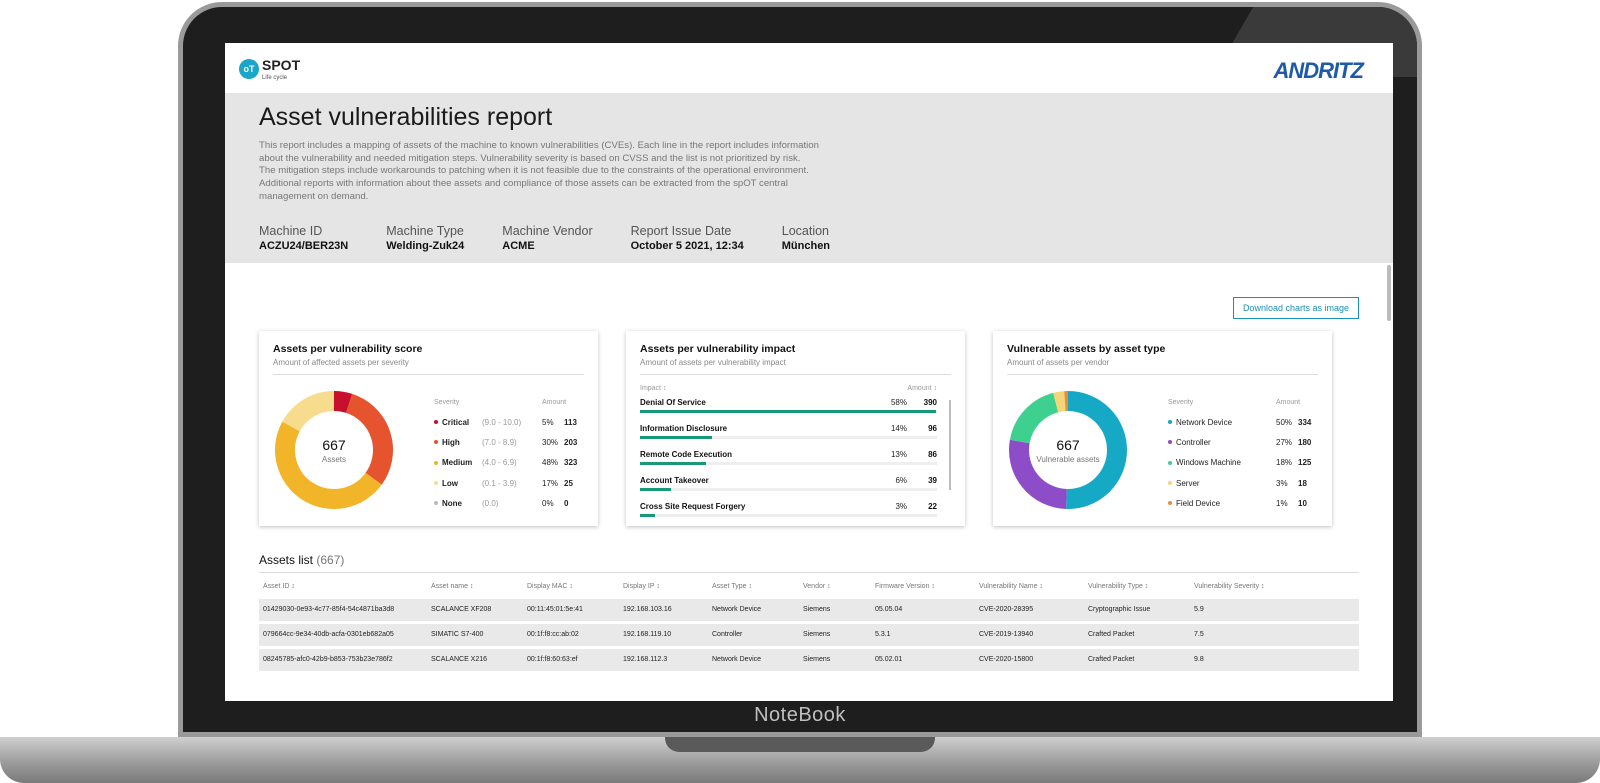 Image resolution: width=1600 pixels, height=783 pixels. Describe the element at coordinates (795, 457) in the screenshot. I see `impact-row: Remote Code Execution 13% 86` at that location.